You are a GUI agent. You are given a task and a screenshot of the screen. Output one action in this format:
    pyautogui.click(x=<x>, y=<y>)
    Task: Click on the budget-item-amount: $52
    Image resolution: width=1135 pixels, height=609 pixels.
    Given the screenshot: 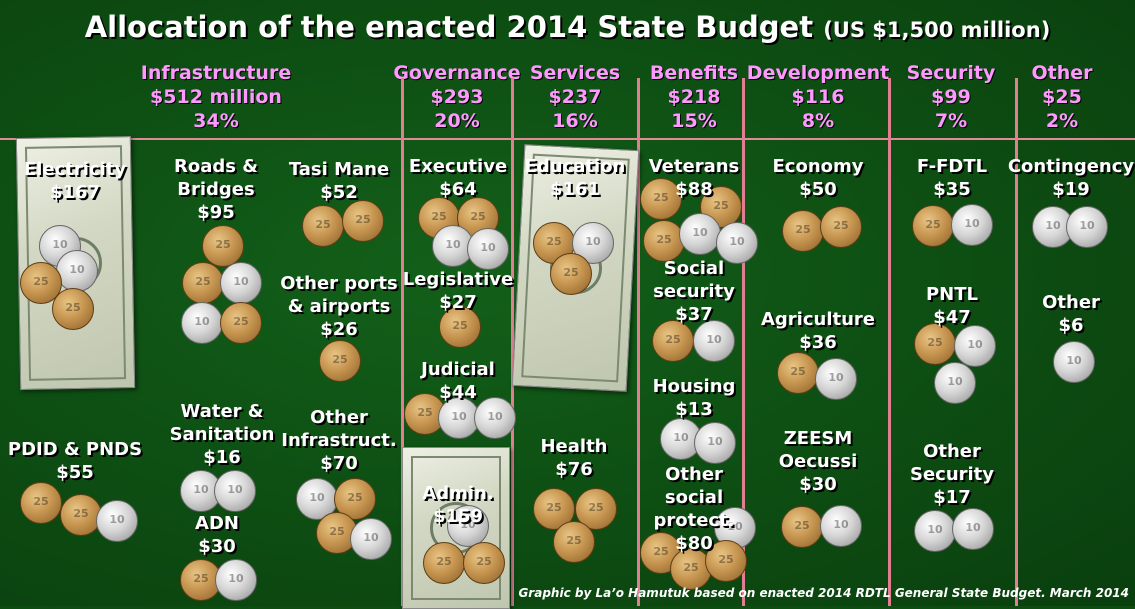 What is the action you would take?
    pyautogui.click(x=339, y=192)
    